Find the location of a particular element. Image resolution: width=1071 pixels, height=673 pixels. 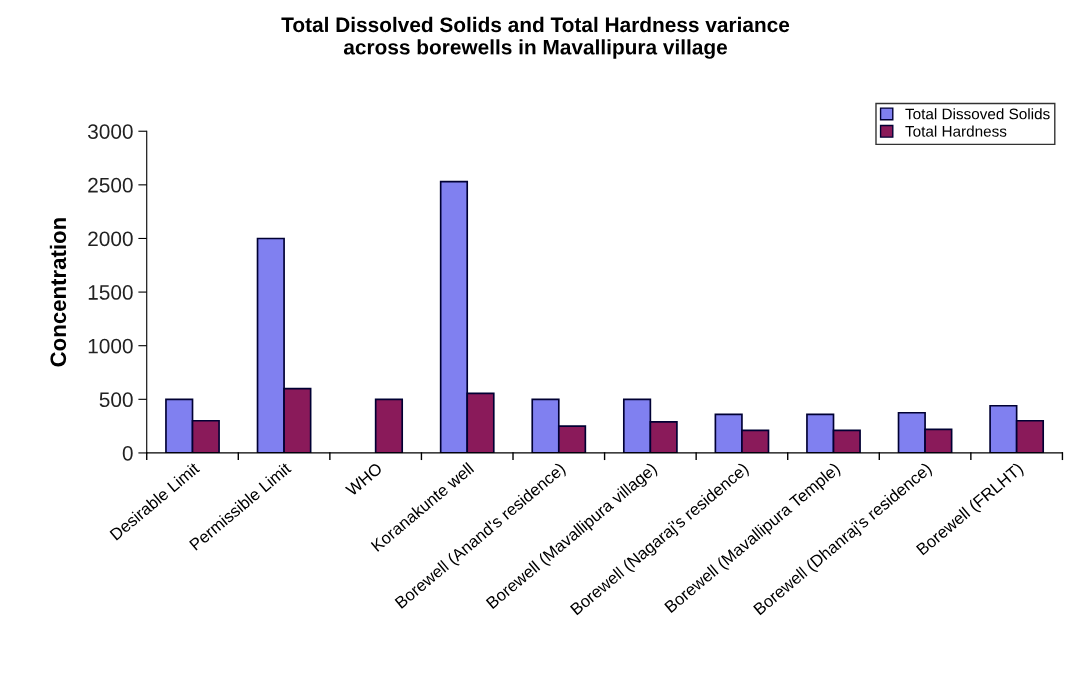

bar is located at coordinates (389, 425).